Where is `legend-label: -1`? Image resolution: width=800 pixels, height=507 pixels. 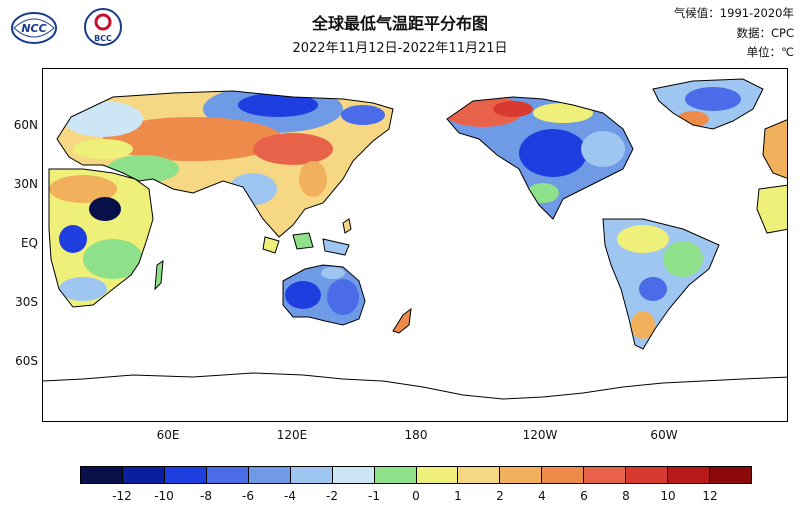
legend-label: -1 is located at coordinates (374, 496).